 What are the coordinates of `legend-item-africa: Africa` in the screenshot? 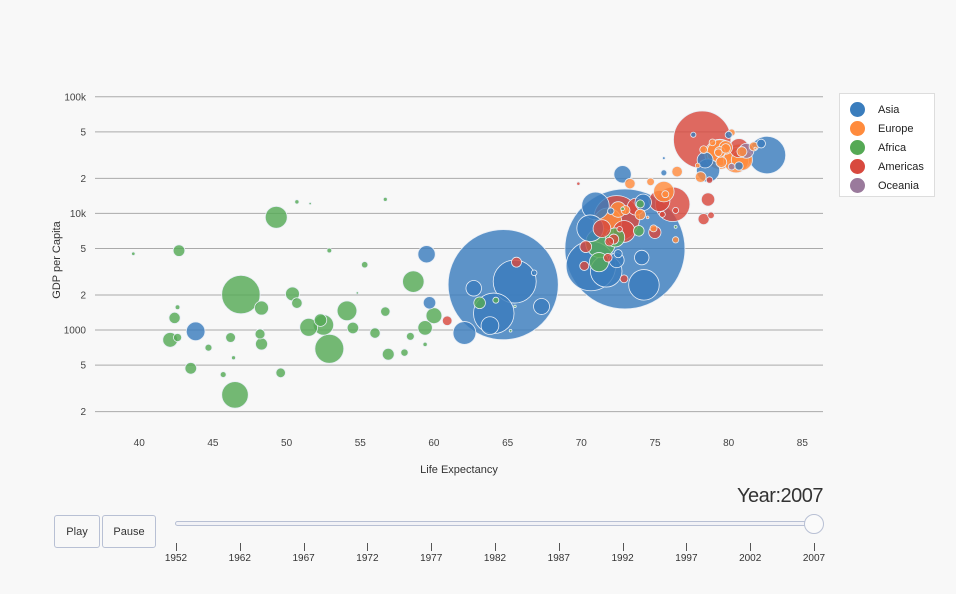 It's located at (878, 147).